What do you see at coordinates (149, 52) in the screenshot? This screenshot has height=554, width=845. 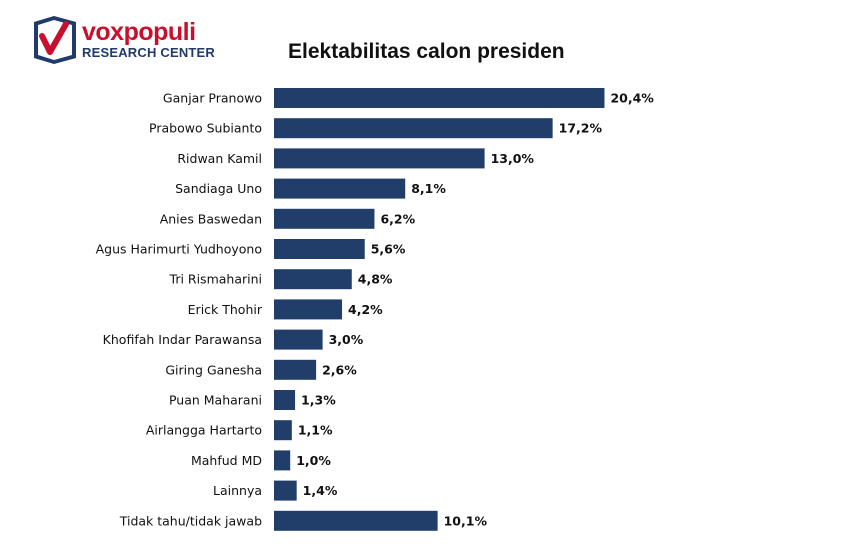 I see `logo-subtitle-text: RESEARCH CENTER` at bounding box center [149, 52].